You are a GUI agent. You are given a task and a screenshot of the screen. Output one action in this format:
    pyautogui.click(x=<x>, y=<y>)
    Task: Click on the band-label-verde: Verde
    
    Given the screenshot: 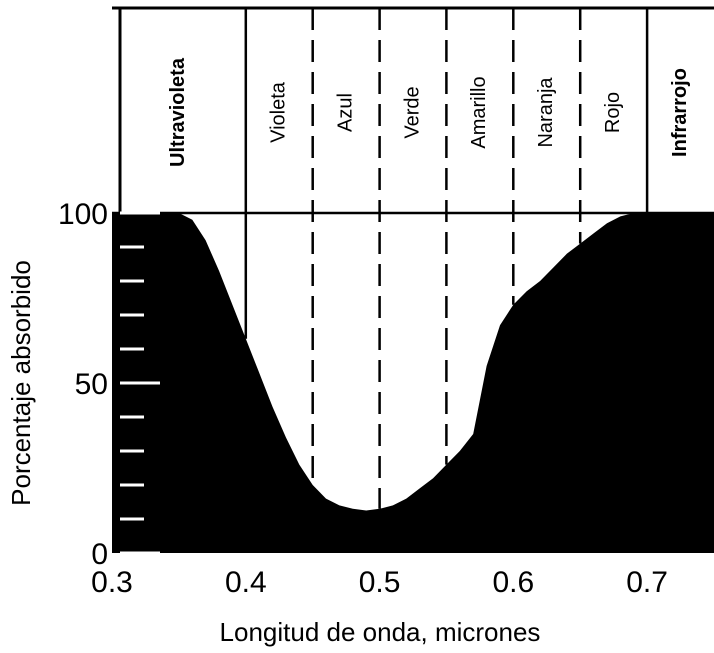 What is the action you would take?
    pyautogui.click(x=412, y=112)
    